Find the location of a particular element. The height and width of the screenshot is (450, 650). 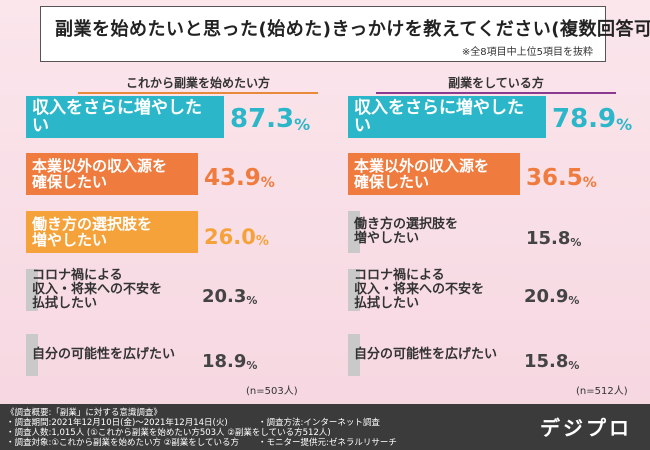

chart-title: 副業を始めたいと思った(始めた)きっかけを教えてください(複数回答可) is located at coordinates (352, 29).